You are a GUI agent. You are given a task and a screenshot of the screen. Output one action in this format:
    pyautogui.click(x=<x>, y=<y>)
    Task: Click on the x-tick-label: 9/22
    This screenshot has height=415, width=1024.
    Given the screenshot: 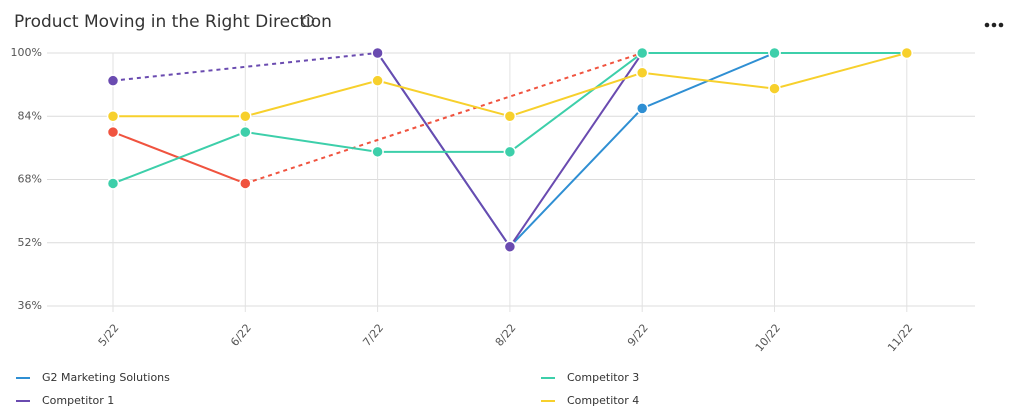 What is the action you would take?
    pyautogui.click(x=638, y=335)
    